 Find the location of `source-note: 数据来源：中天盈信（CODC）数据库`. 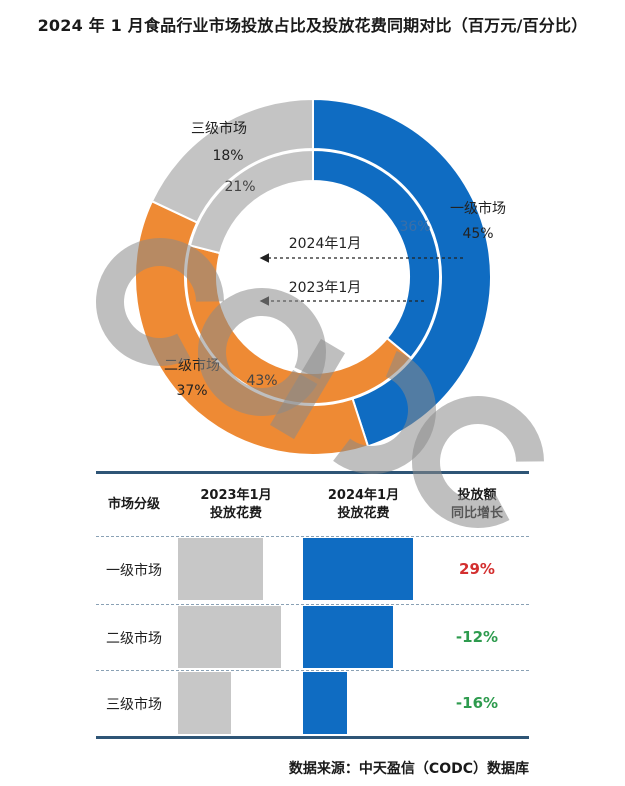

source-note: 数据来源：中天盈信（CODC）数据库 is located at coordinates (408, 769).